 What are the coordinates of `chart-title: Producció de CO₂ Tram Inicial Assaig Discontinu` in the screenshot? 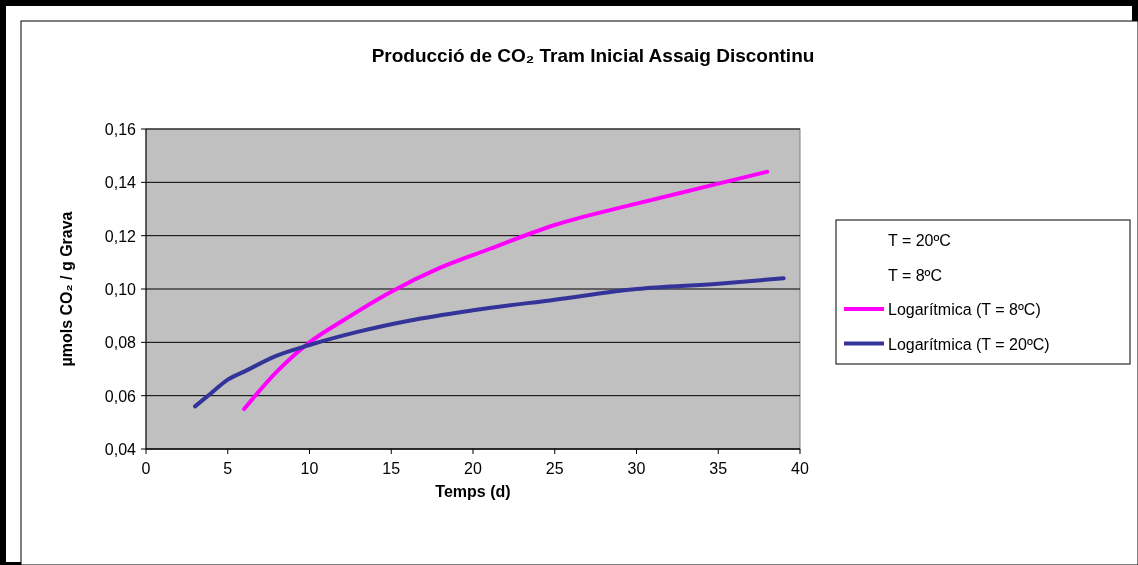 It's located at (593, 55).